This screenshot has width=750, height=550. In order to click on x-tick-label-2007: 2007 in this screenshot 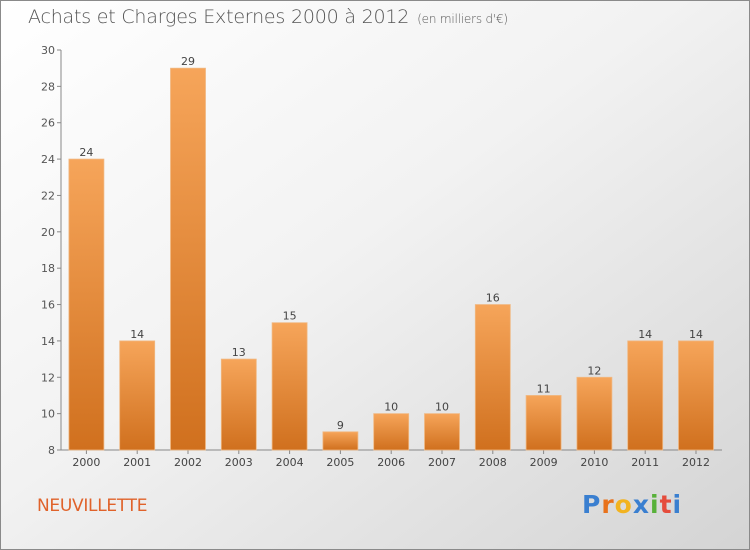, I will do `click(442, 462)`.